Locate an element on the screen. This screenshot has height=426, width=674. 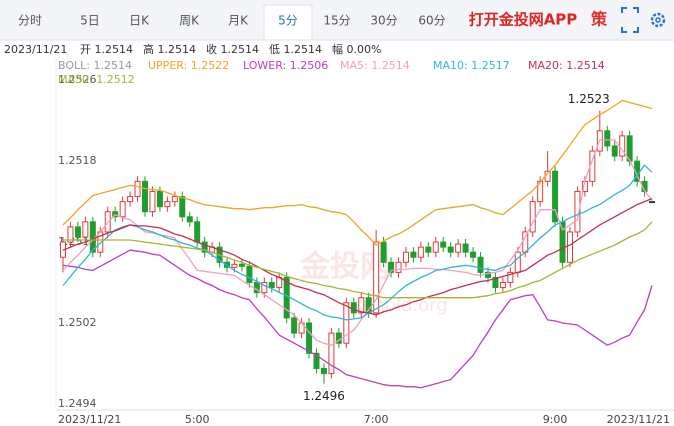
x-tick-label: 9:00 is located at coordinates (555, 419).